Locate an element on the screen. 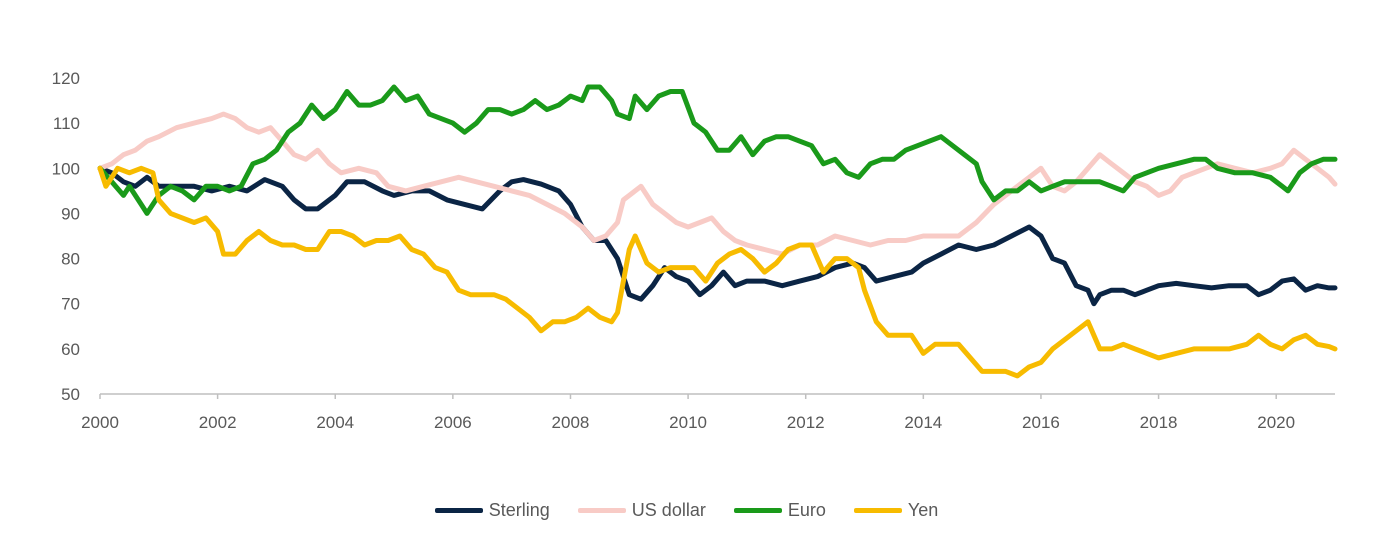 The image size is (1373, 549). legend-item-yen: Yen is located at coordinates (896, 510).